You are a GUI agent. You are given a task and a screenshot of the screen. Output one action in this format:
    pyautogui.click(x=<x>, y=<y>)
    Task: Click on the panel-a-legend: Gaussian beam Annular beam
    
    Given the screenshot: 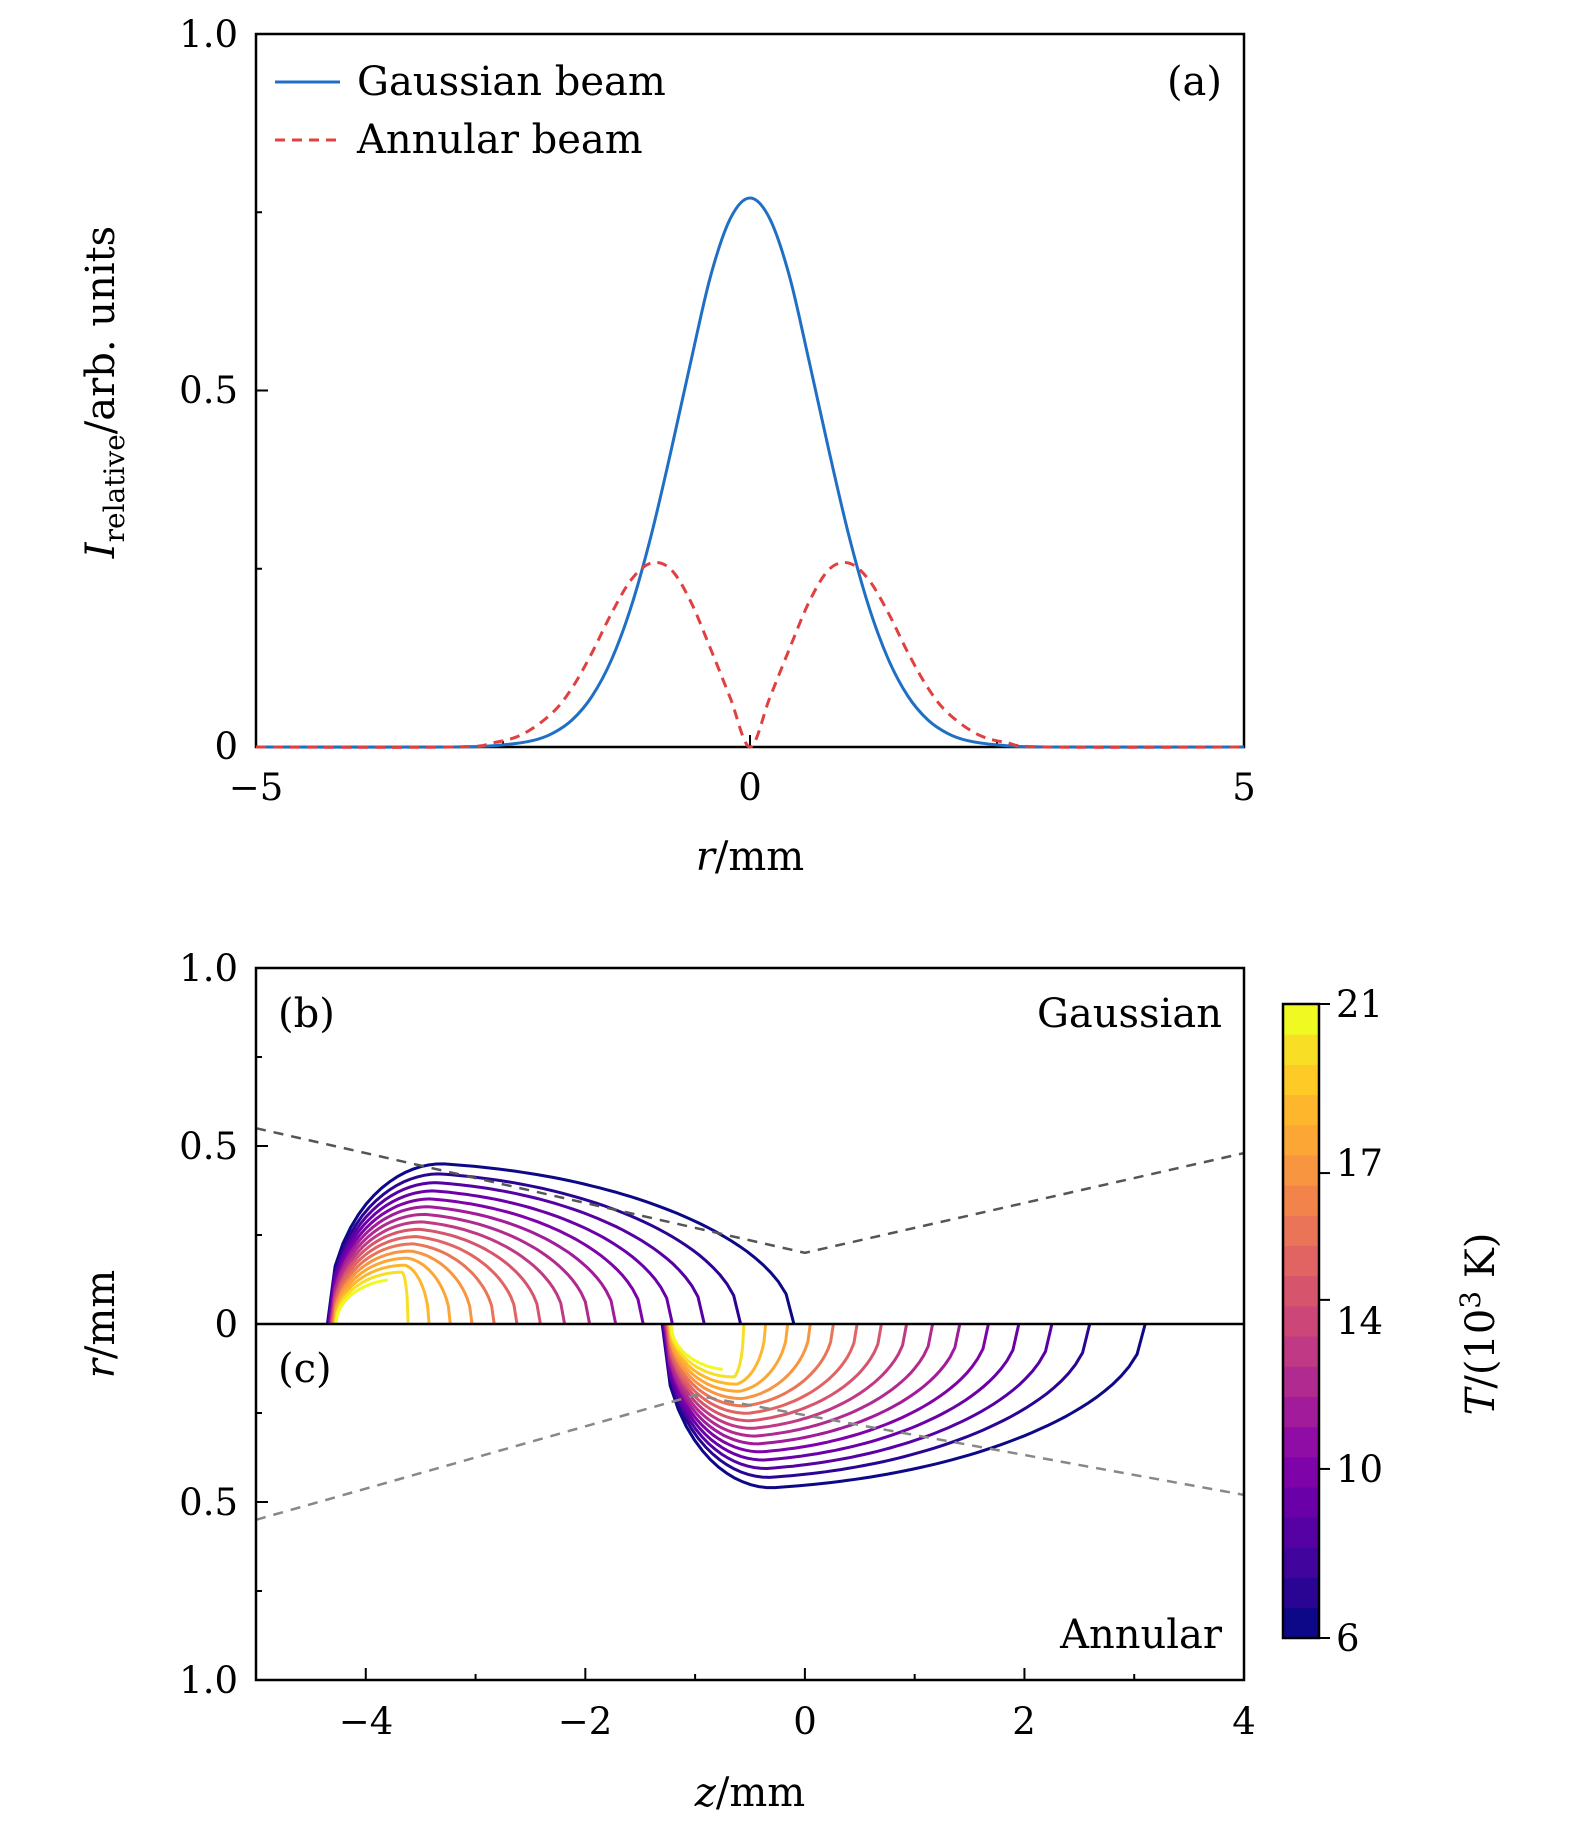 What is the action you would take?
    pyautogui.click(x=470, y=111)
    